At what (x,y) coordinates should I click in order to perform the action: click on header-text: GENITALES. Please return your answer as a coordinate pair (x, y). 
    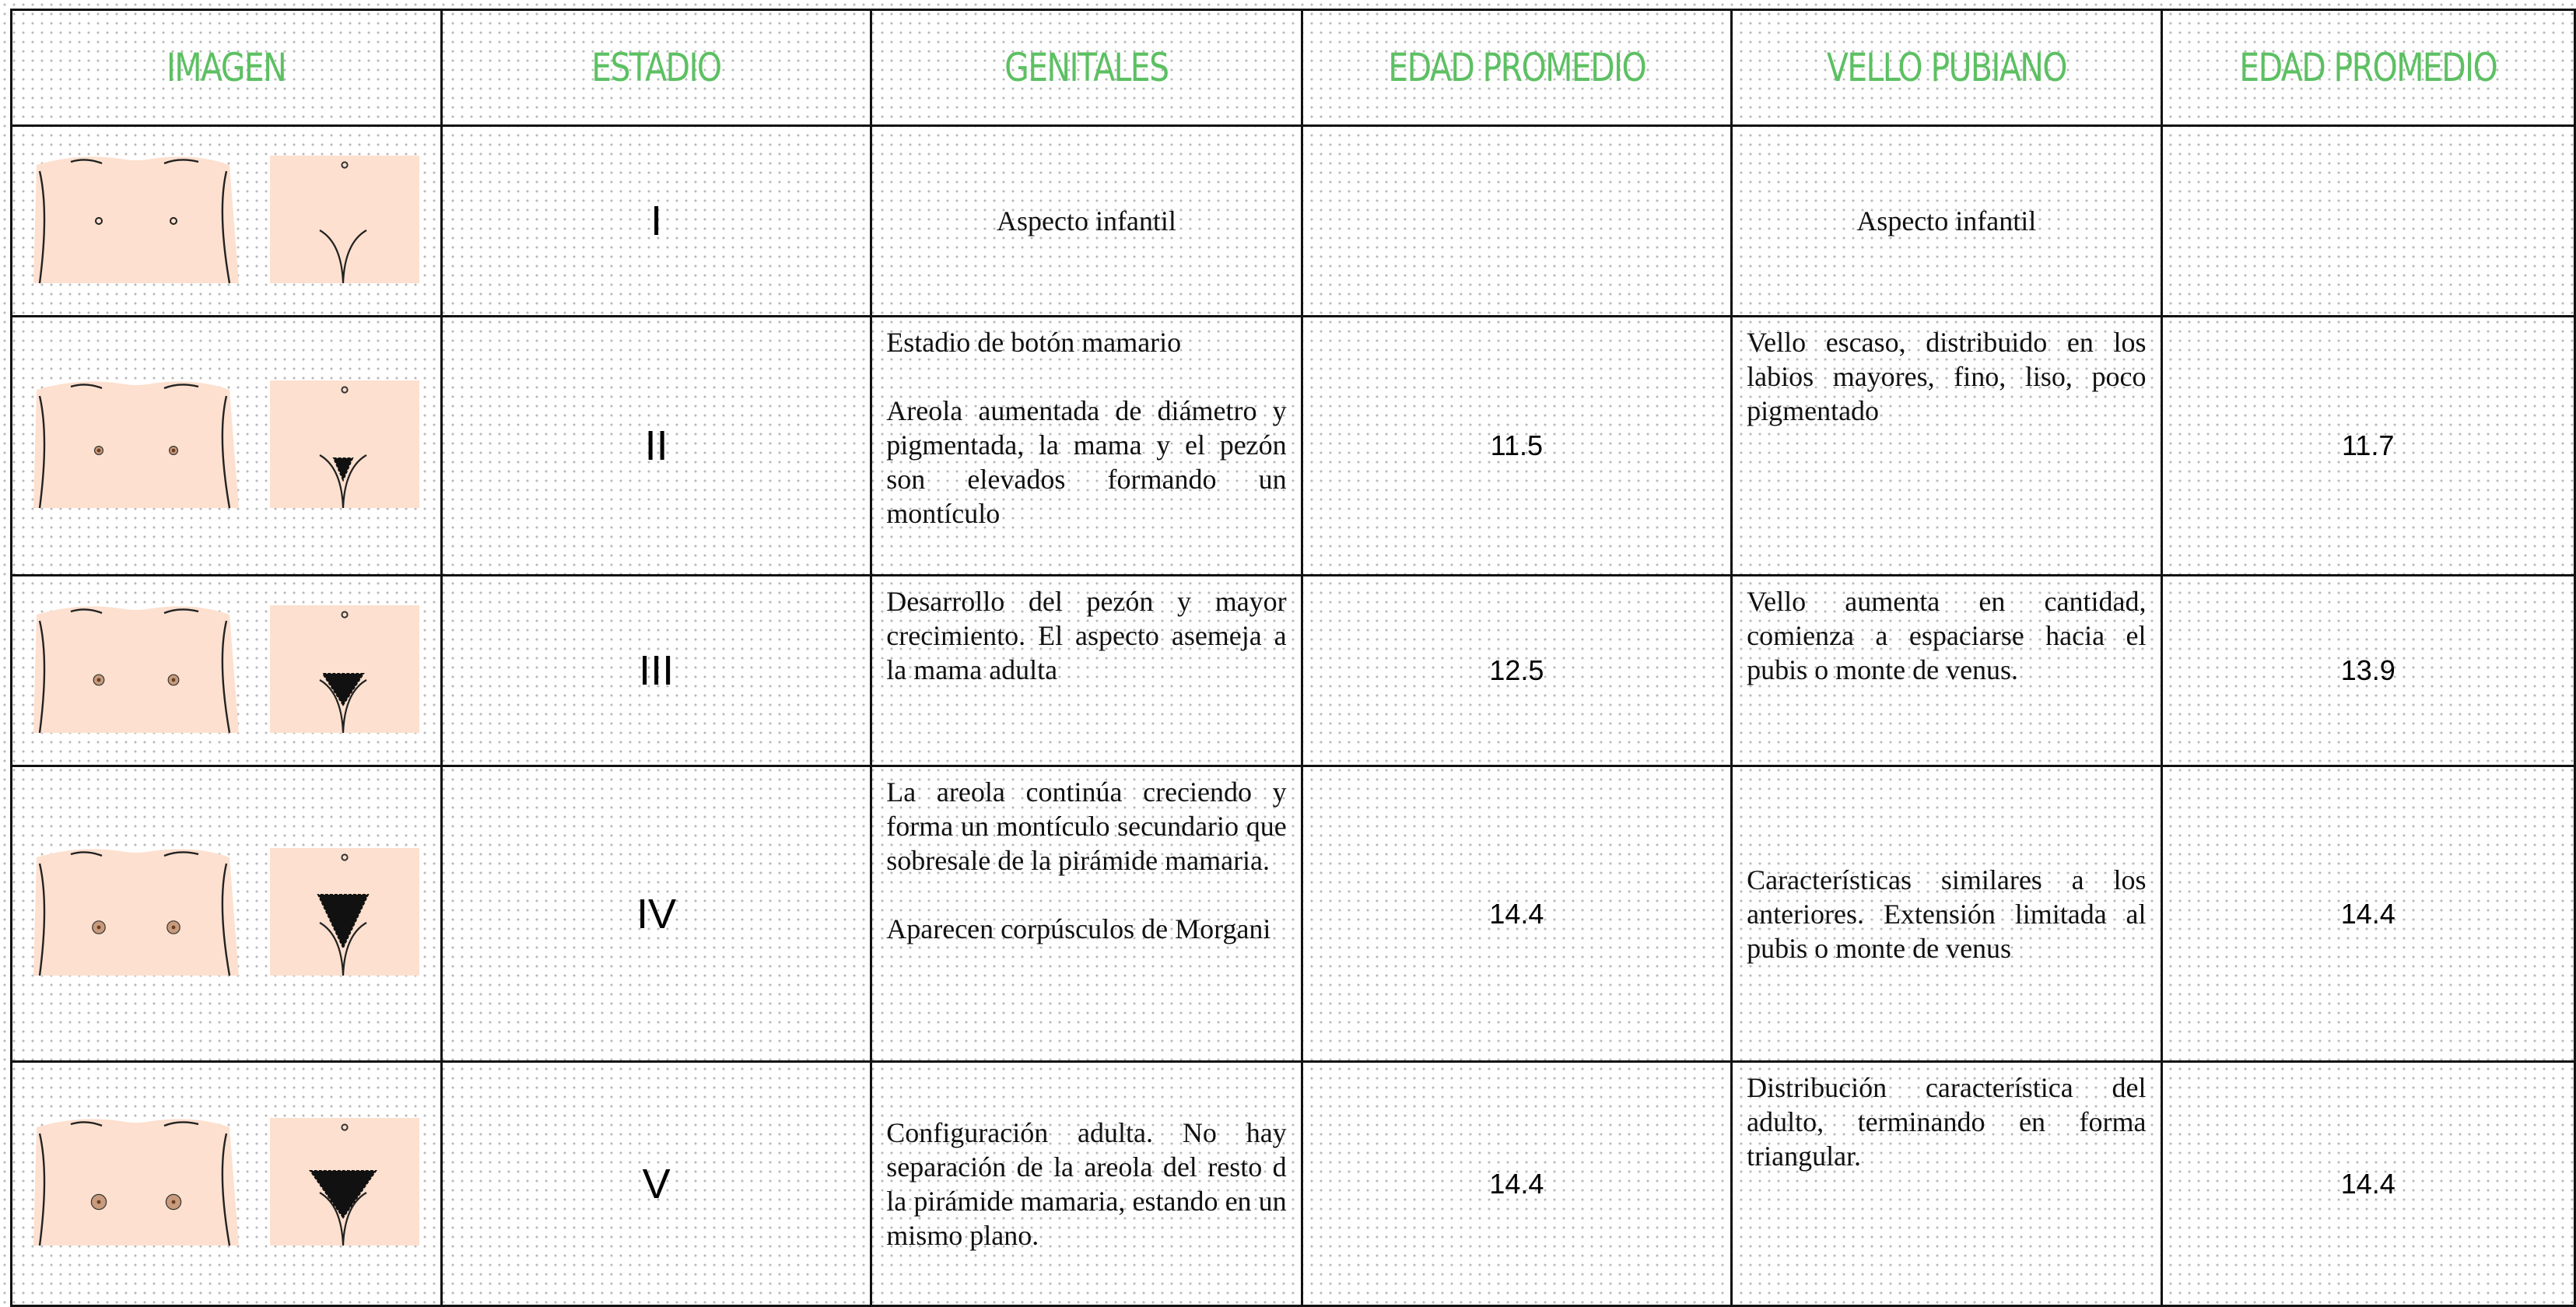
    Looking at the image, I should click on (1086, 67).